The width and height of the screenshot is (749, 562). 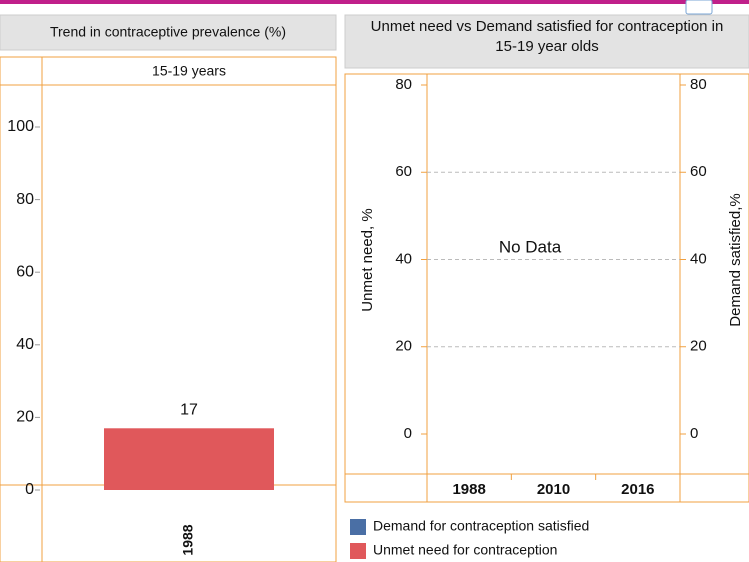 What do you see at coordinates (637, 489) in the screenshot?
I see `x-tick-label: 2016` at bounding box center [637, 489].